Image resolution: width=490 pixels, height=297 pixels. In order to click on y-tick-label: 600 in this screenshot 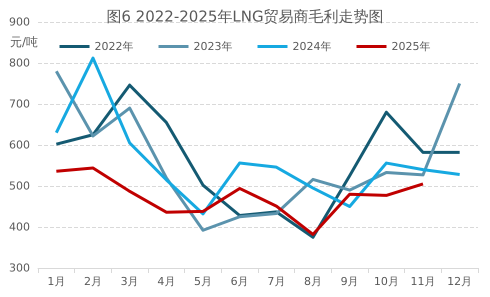, I will do `click(19, 145)`.